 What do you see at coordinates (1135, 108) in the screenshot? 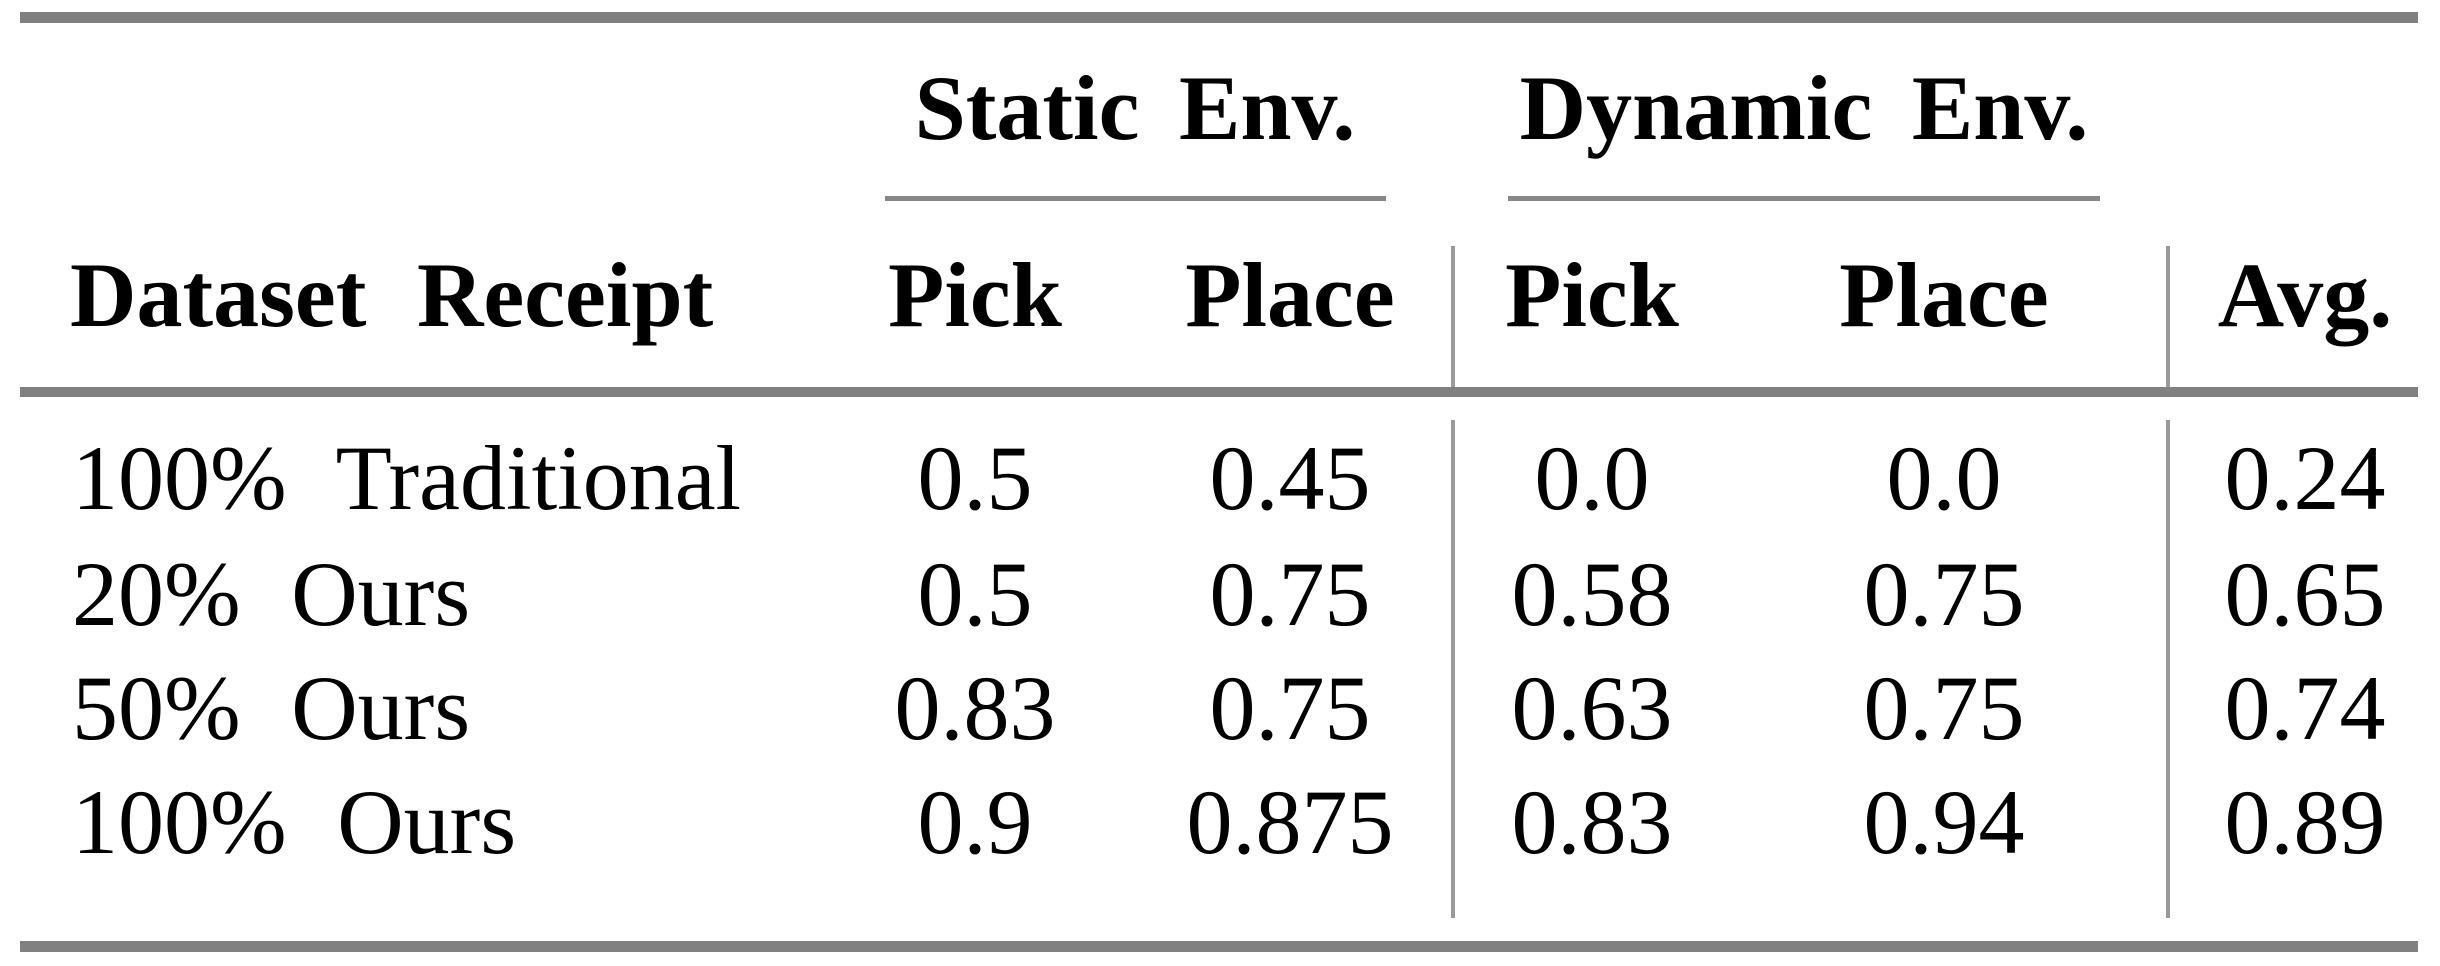
I see `group-header-static-env: Static Env.` at bounding box center [1135, 108].